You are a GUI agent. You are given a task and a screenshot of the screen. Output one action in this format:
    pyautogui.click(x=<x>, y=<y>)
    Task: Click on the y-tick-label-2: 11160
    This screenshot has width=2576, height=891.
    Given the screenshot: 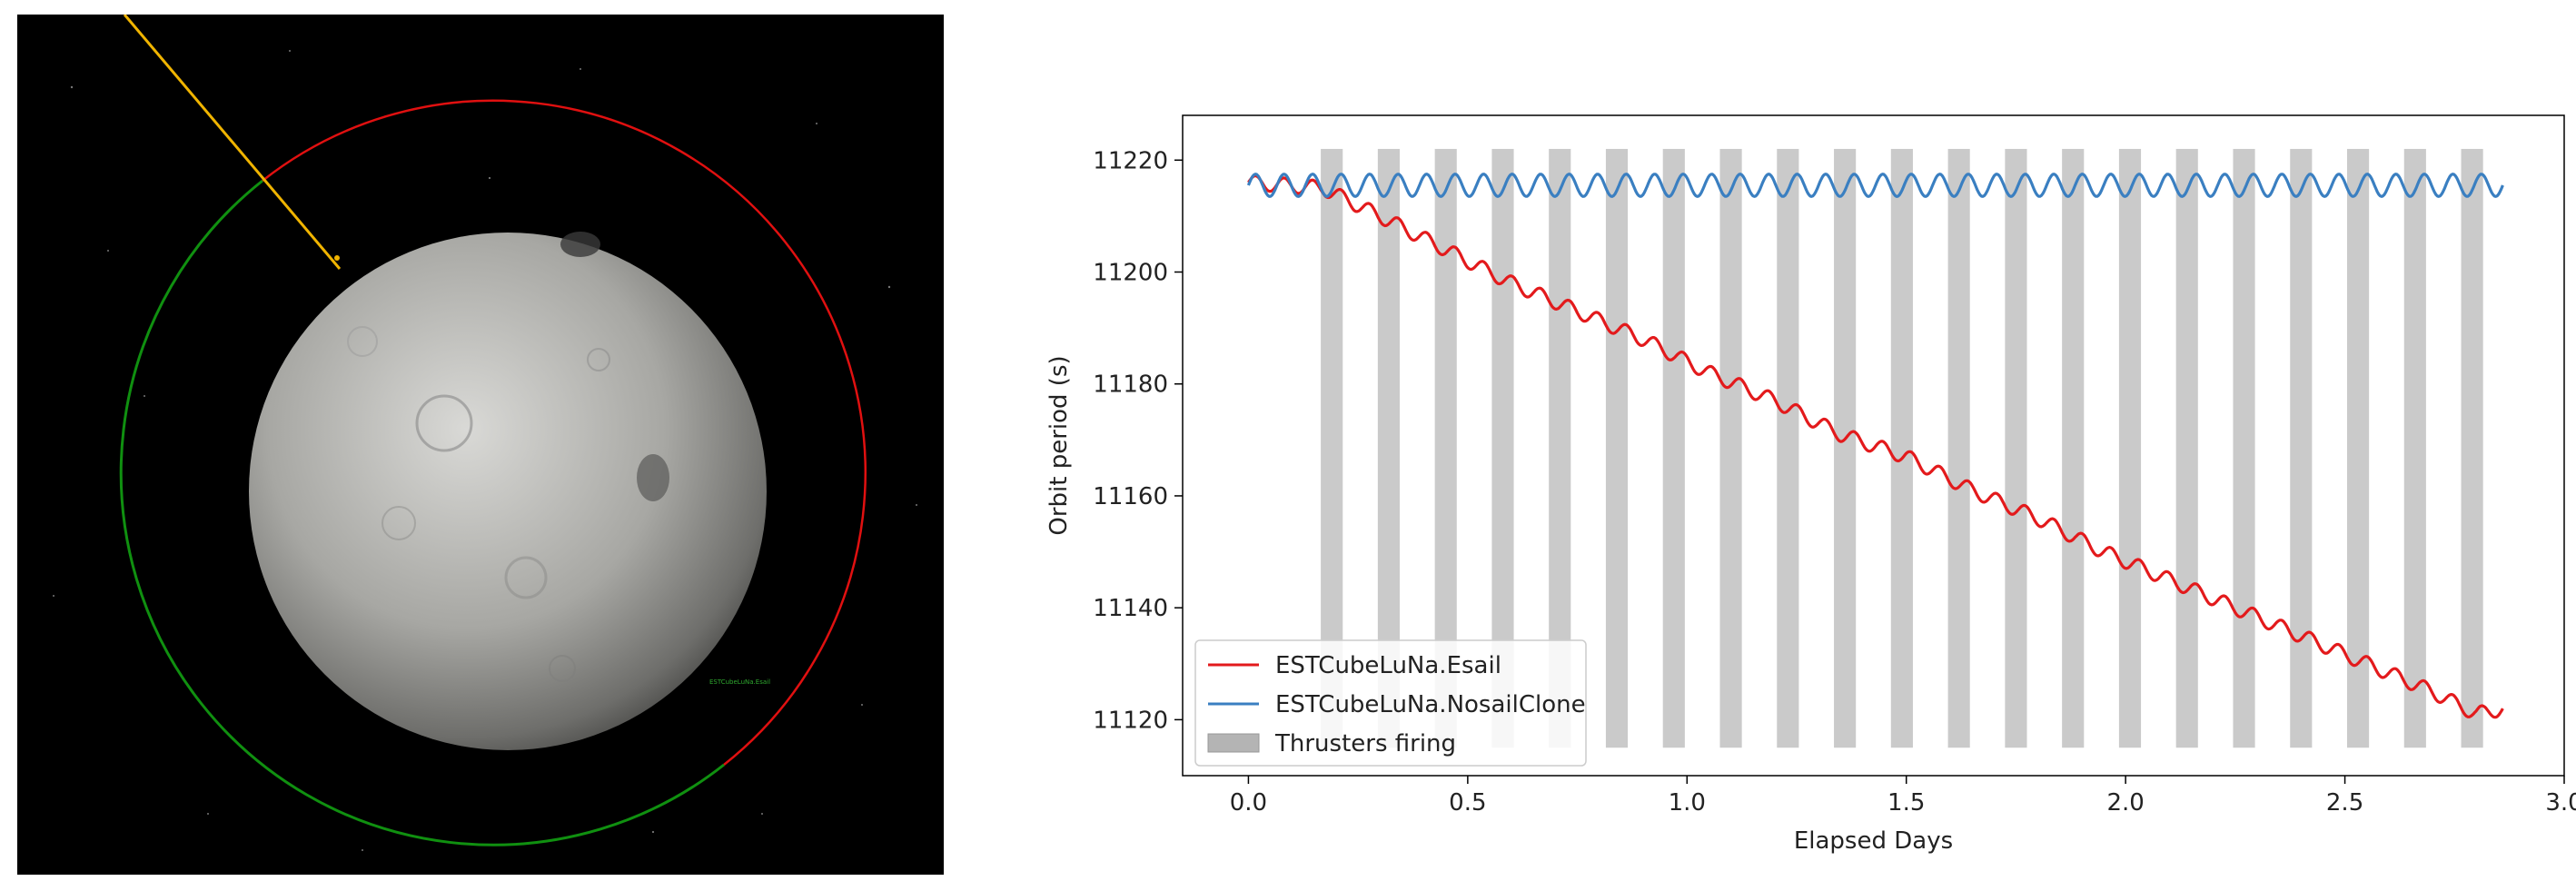 What is the action you would take?
    pyautogui.click(x=1130, y=496)
    